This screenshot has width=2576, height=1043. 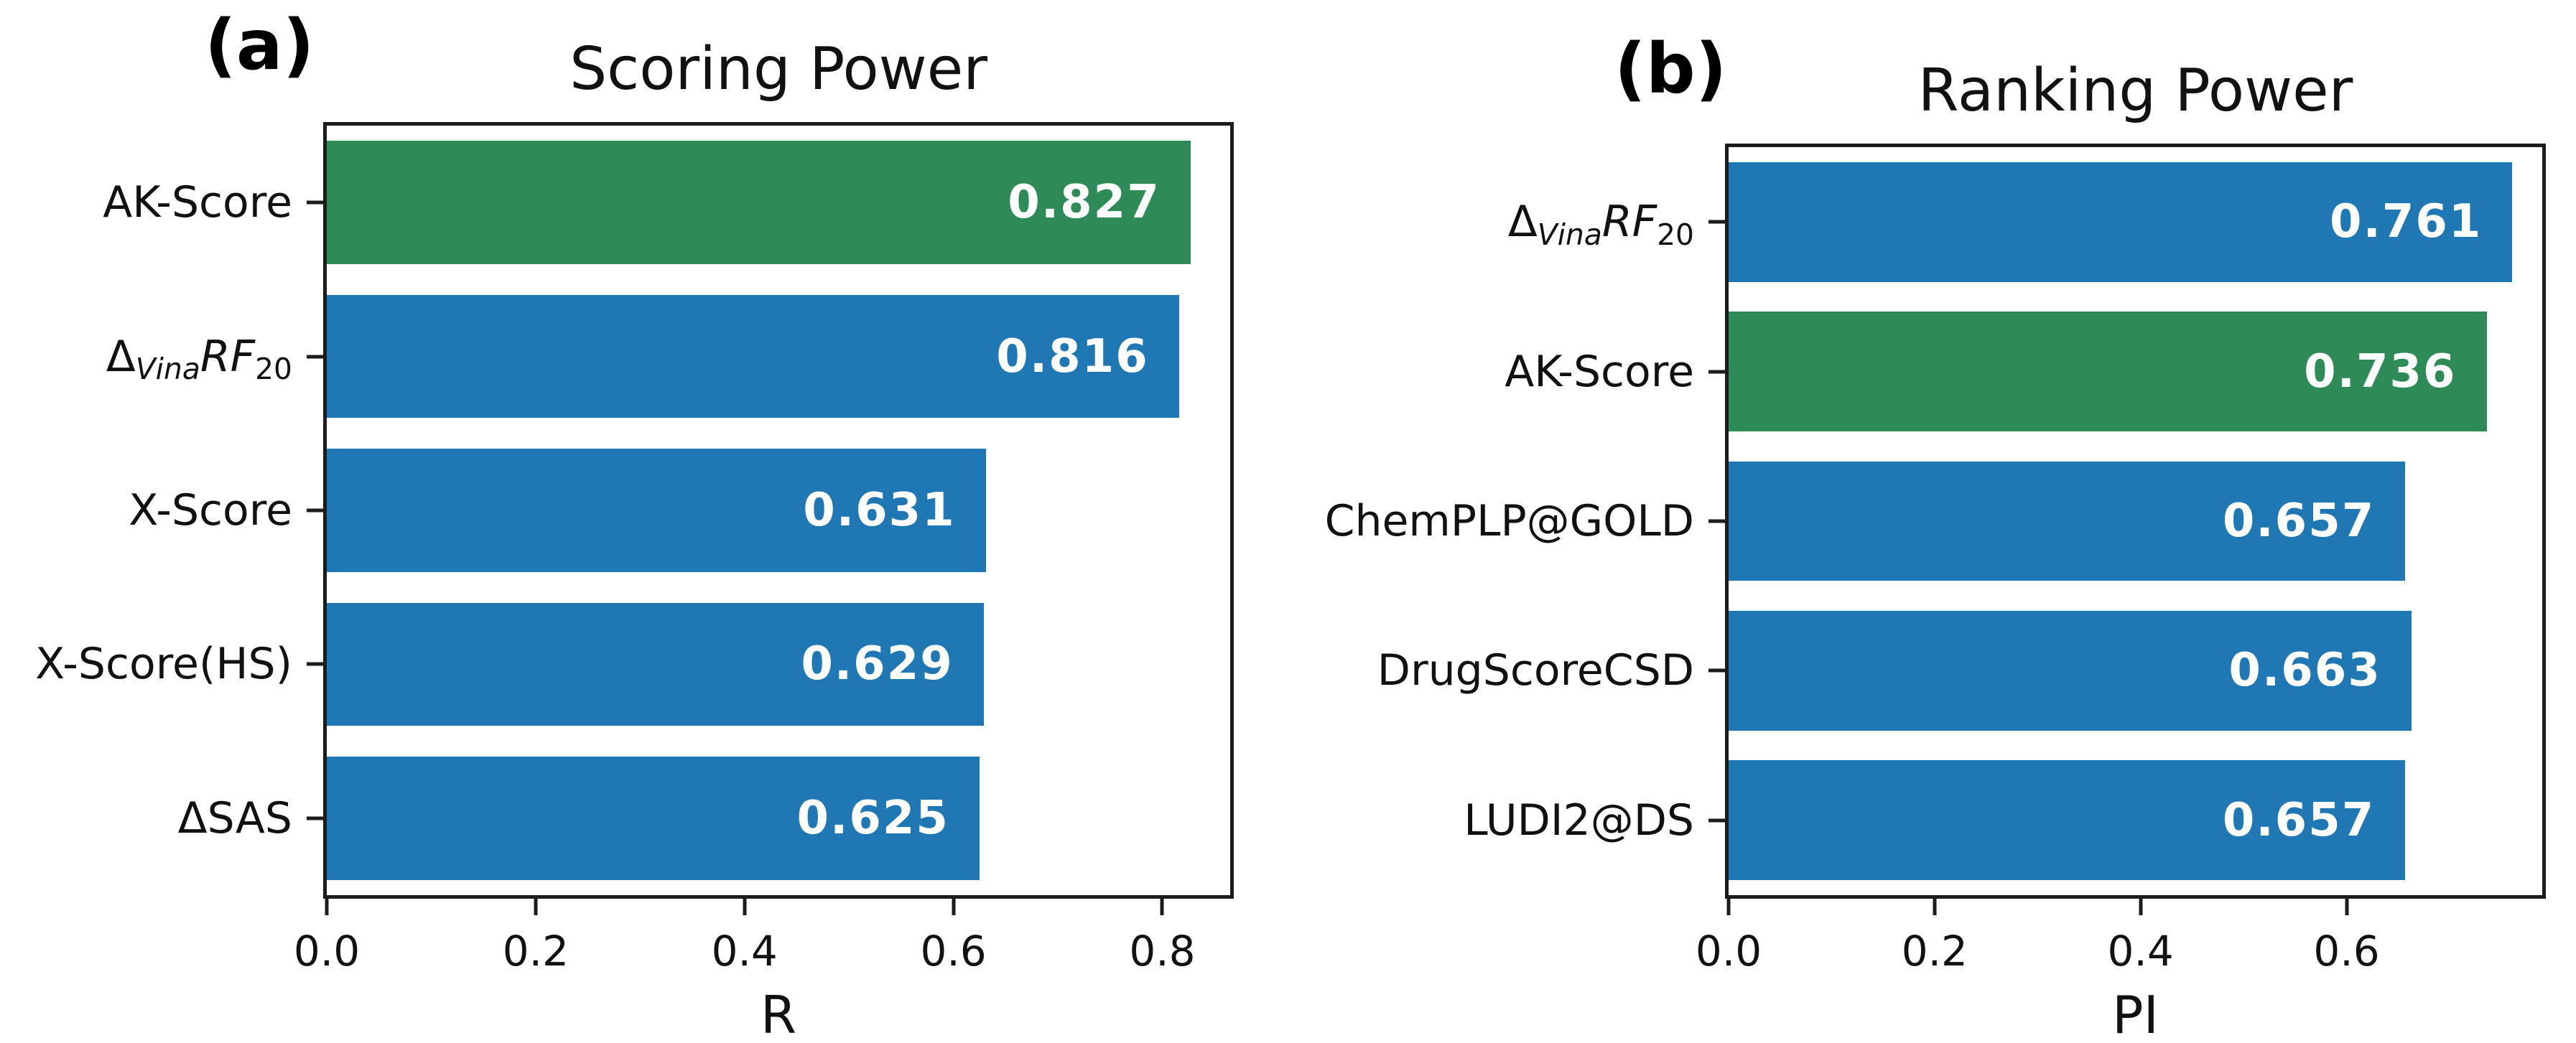 I want to click on chart-title: Scoring Power, so click(x=778, y=68).